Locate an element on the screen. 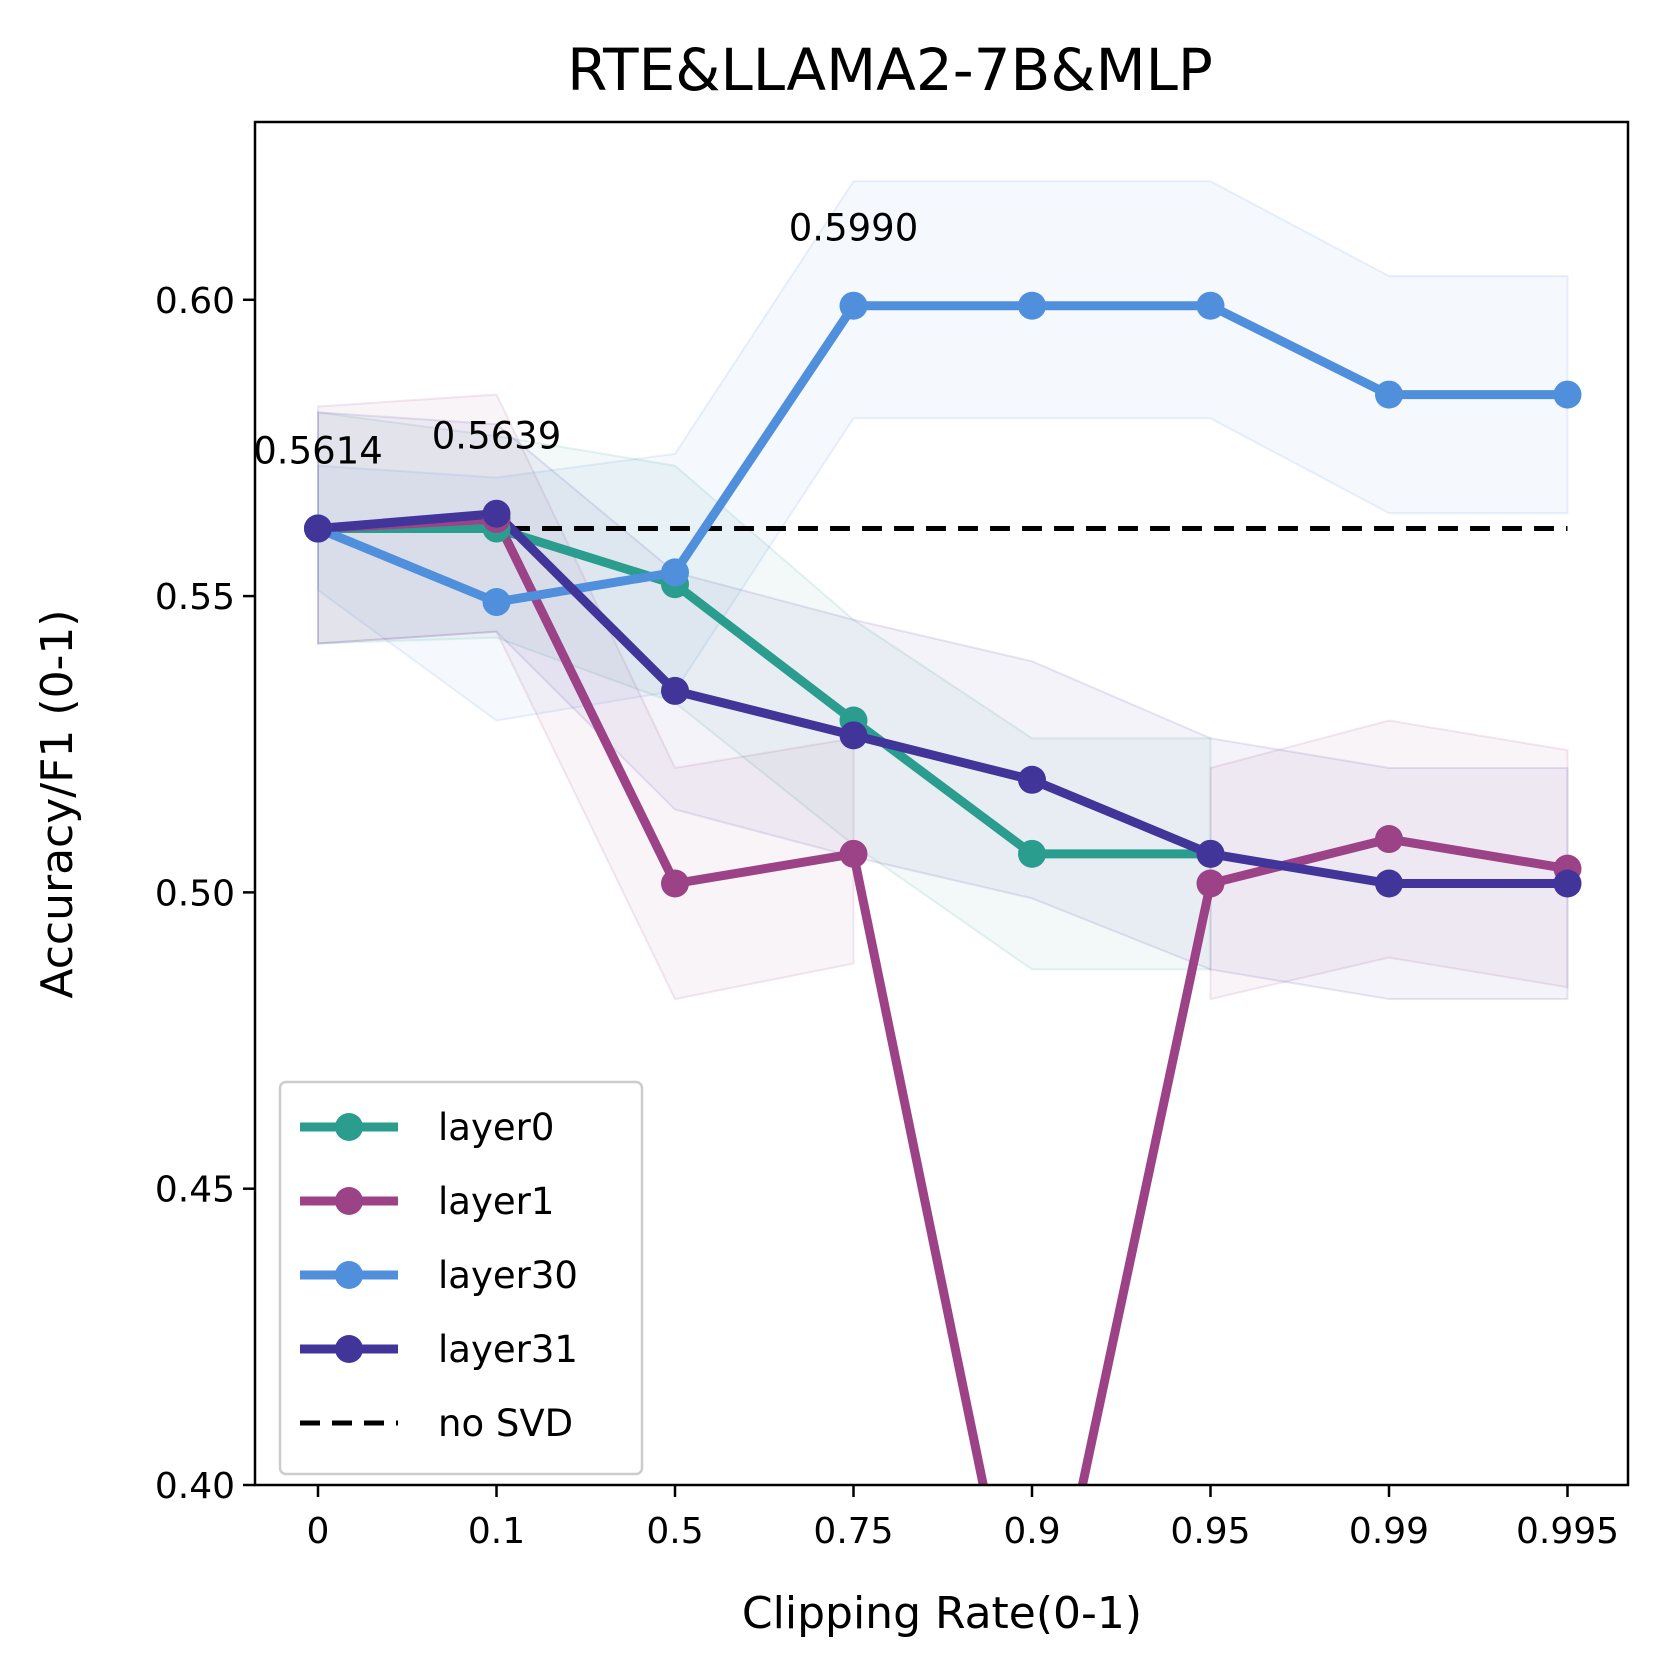 The width and height of the screenshot is (1660, 1667). x-tick-label: 0 is located at coordinates (318, 1531).